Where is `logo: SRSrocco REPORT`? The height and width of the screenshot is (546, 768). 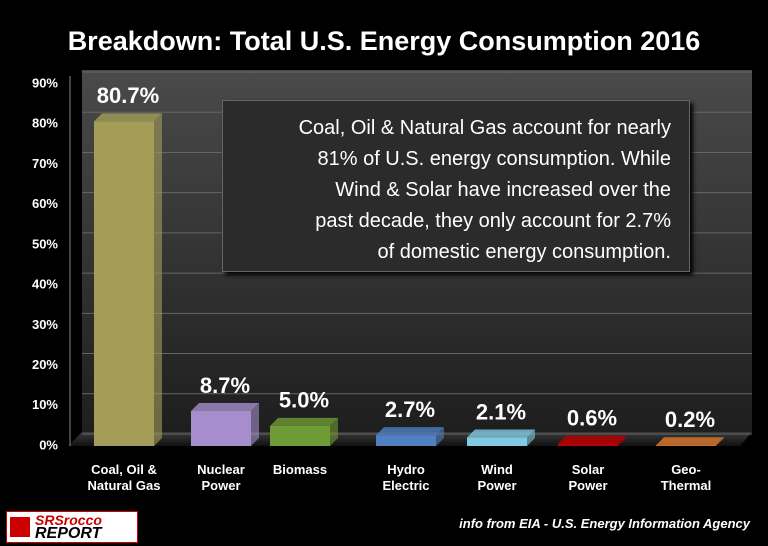 logo: SRSrocco REPORT is located at coordinates (72, 527).